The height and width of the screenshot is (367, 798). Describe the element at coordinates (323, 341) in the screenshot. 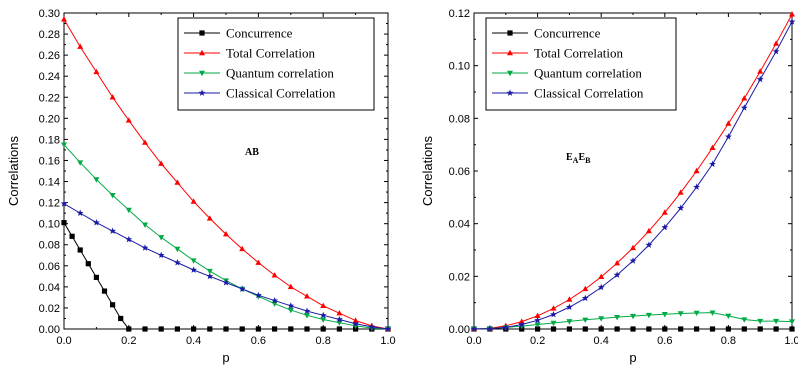

I see `x-tick-label: 0.8` at that location.